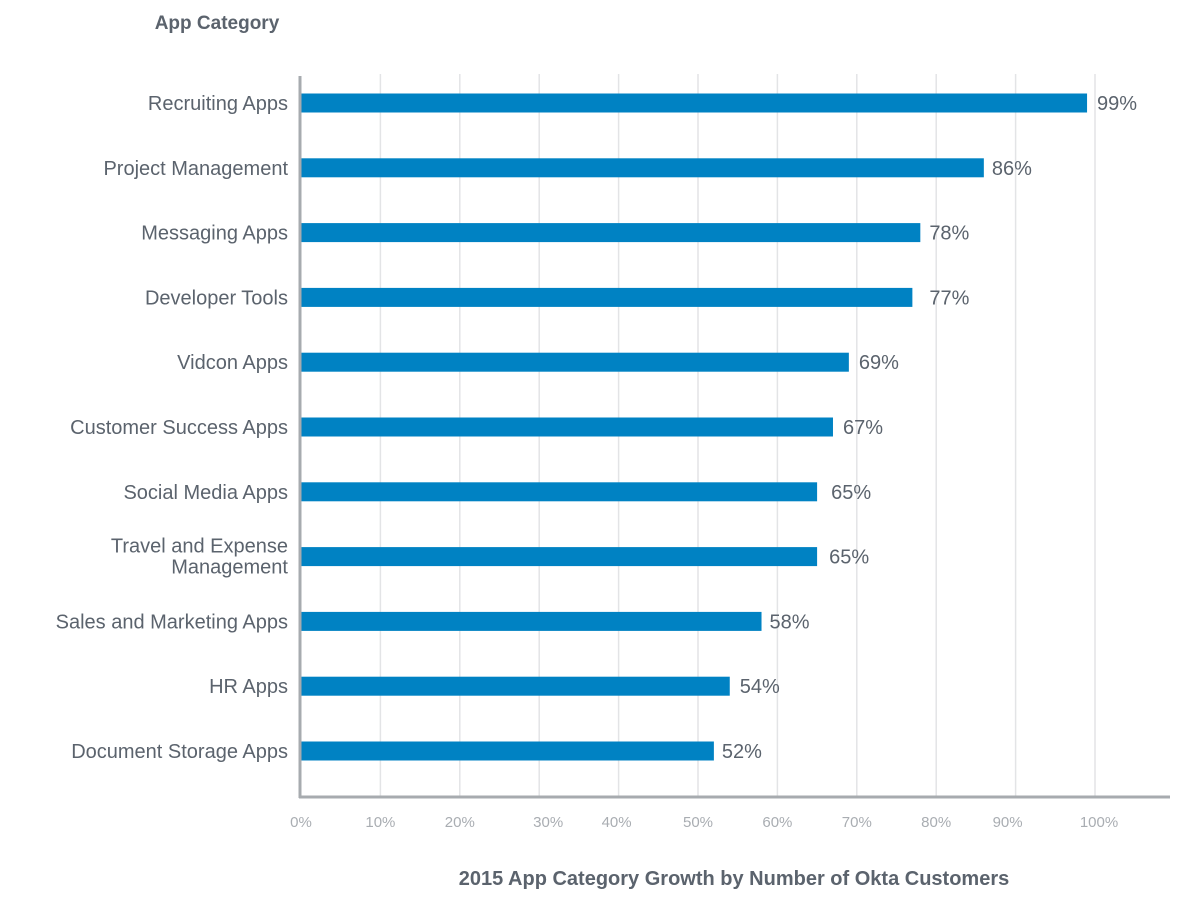 This screenshot has width=1185, height=908. What do you see at coordinates (863, 428) in the screenshot?
I see `value-label: 67%` at bounding box center [863, 428].